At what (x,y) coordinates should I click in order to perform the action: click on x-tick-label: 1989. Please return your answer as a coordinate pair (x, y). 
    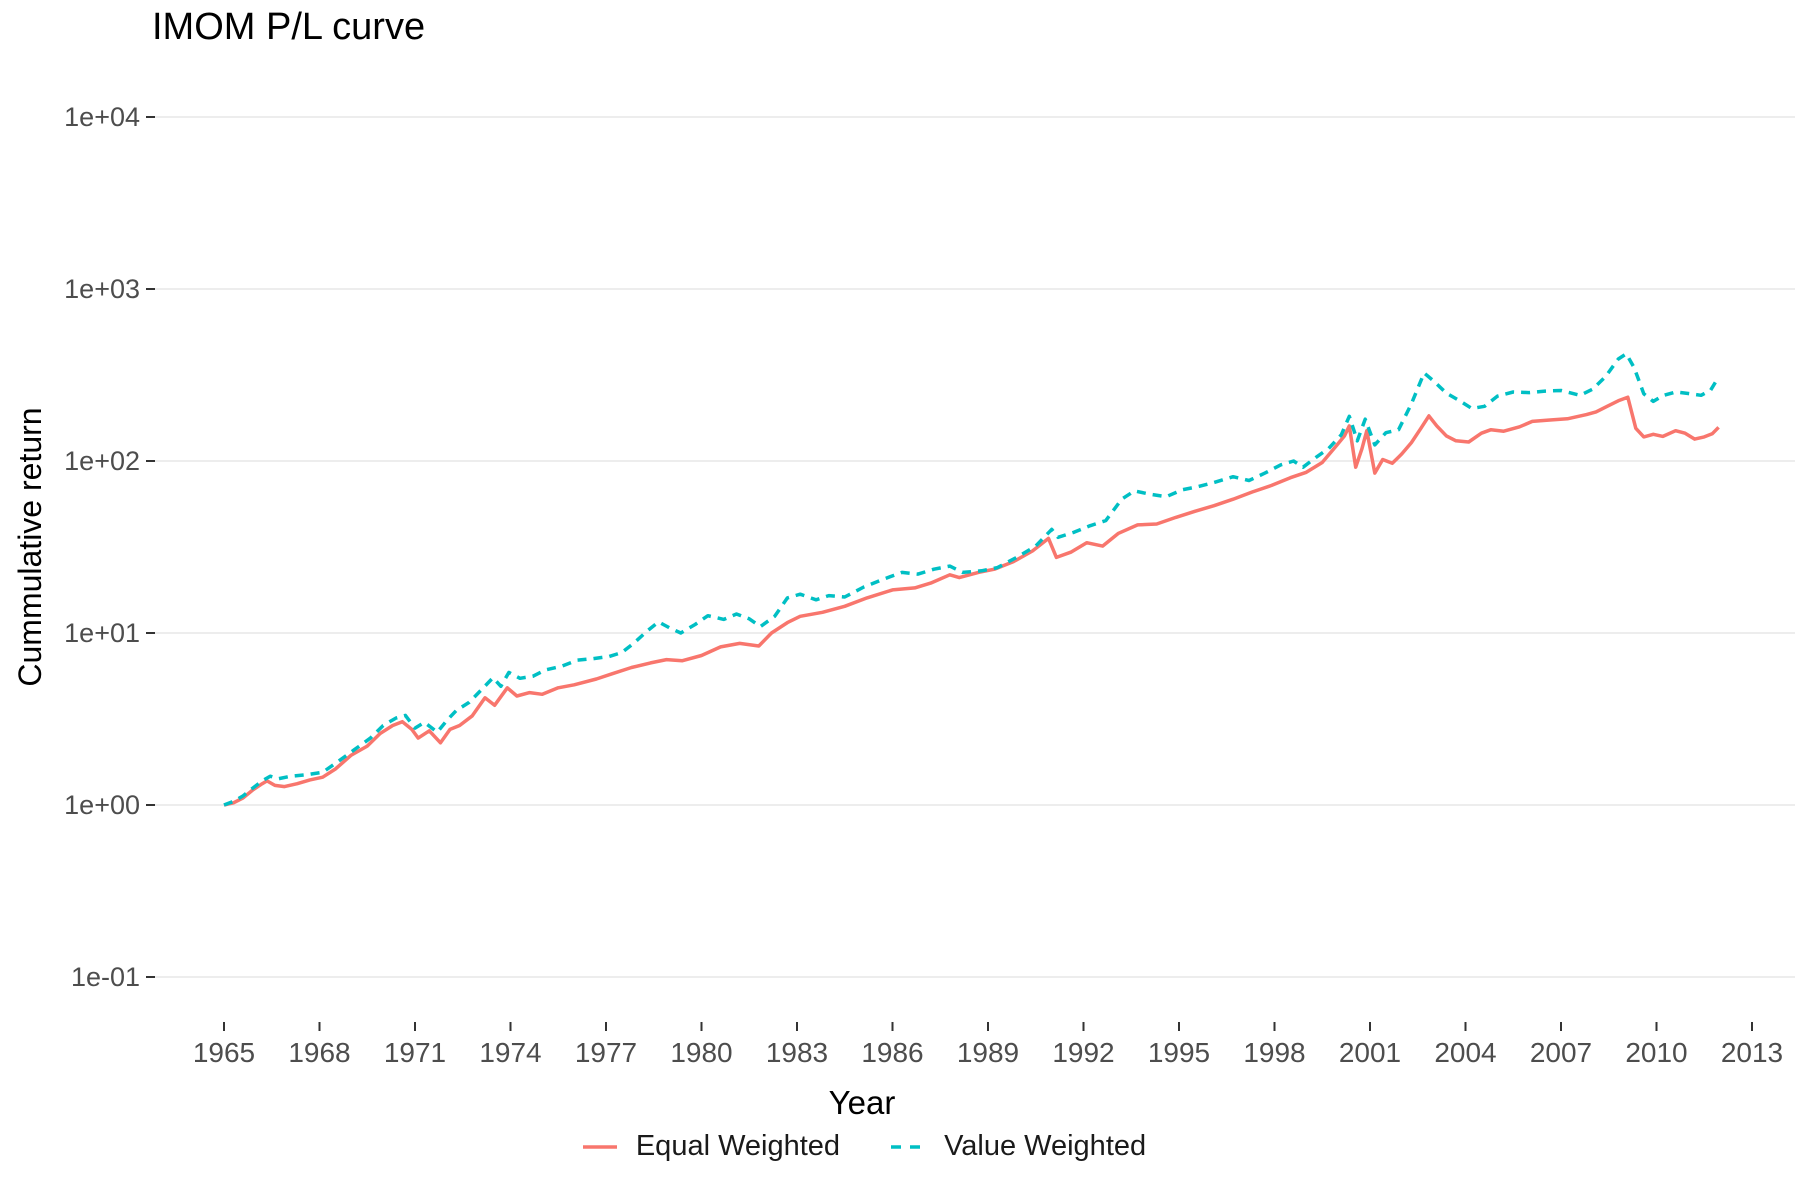
    Looking at the image, I should click on (988, 1052).